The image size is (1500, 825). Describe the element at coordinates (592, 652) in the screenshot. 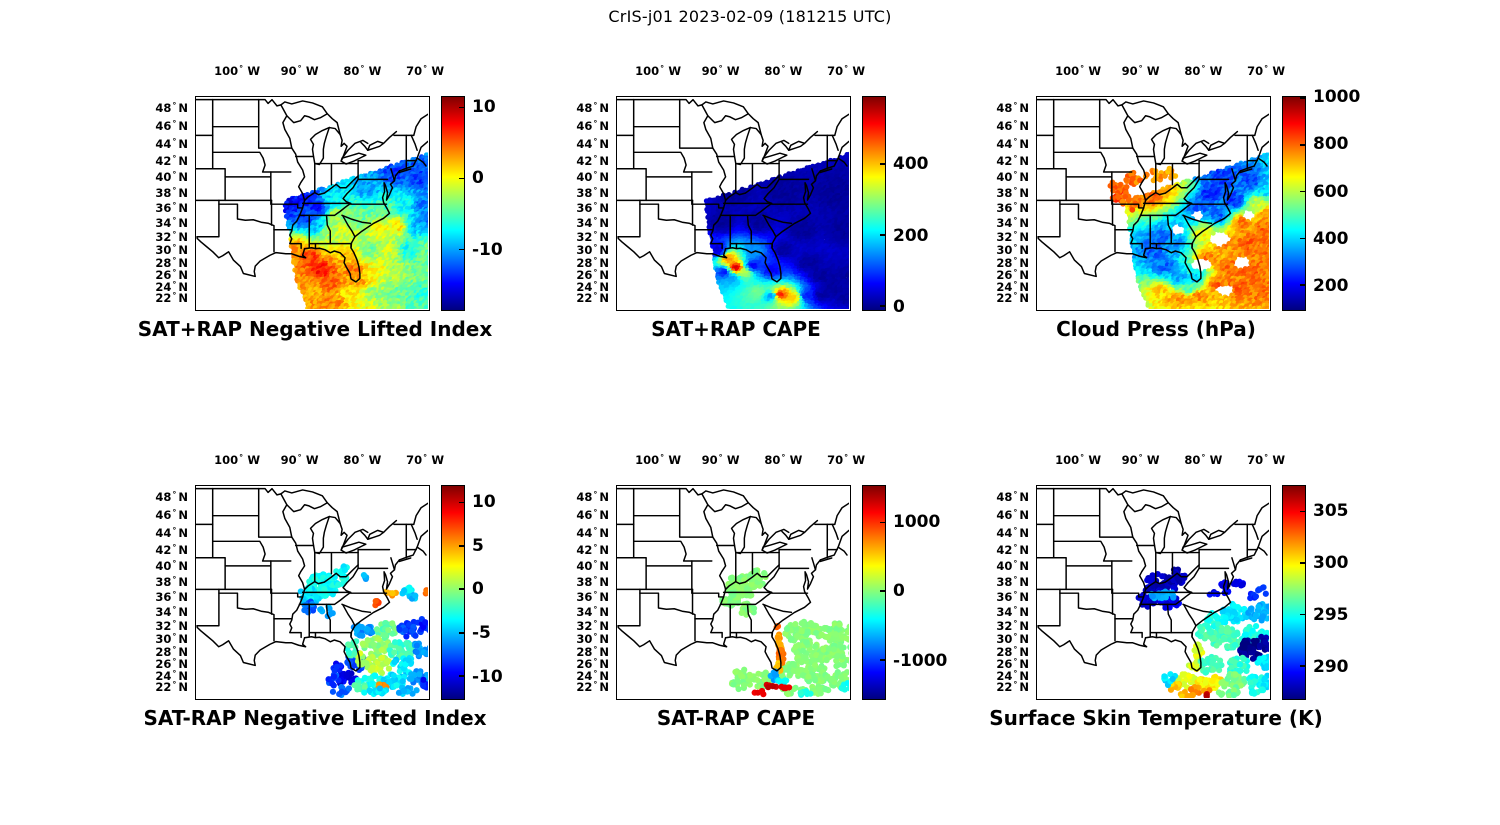

I see `lat-tick-label: 28° N` at that location.